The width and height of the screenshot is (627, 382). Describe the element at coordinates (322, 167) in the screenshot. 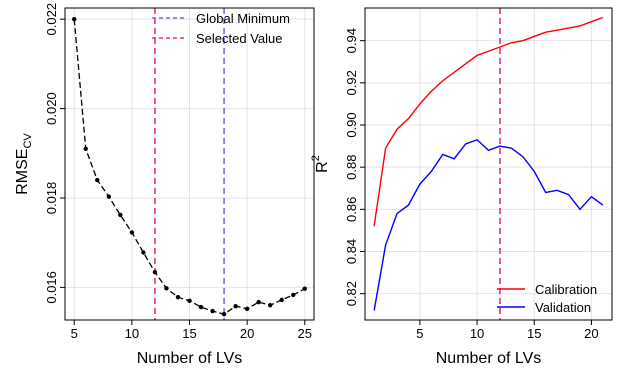

I see `y-axis-title-main: R` at that location.